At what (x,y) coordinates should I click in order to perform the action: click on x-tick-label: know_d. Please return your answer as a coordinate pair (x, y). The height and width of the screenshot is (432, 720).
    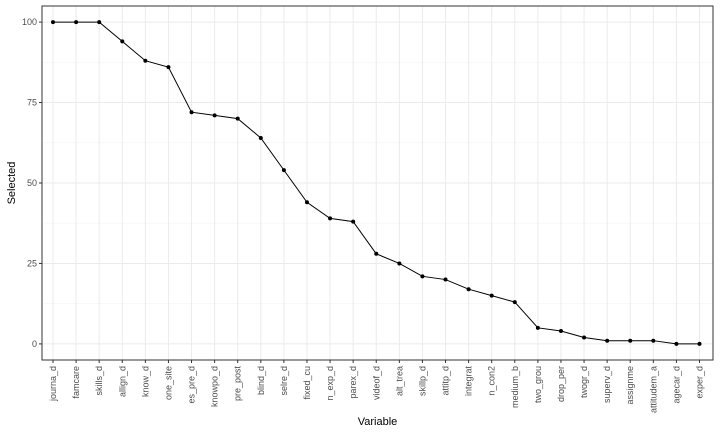
    Looking at the image, I should click on (145, 381).